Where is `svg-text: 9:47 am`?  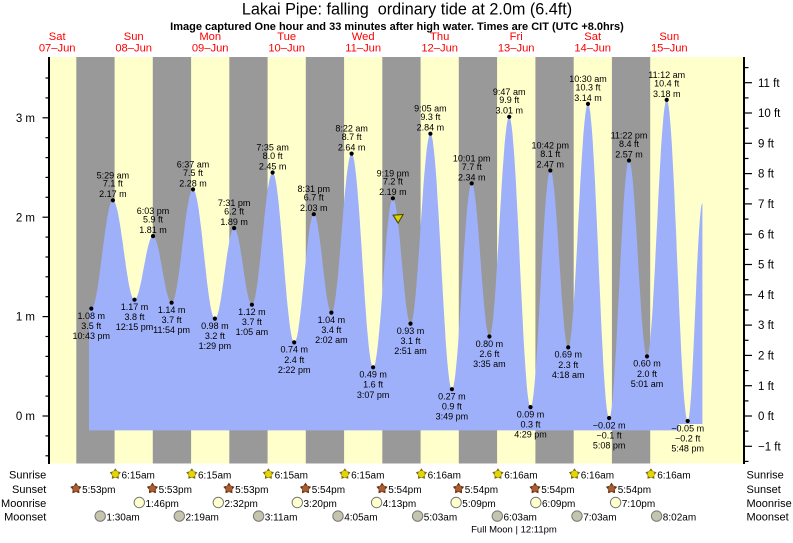
svg-text: 9:47 am is located at coordinates (509, 92).